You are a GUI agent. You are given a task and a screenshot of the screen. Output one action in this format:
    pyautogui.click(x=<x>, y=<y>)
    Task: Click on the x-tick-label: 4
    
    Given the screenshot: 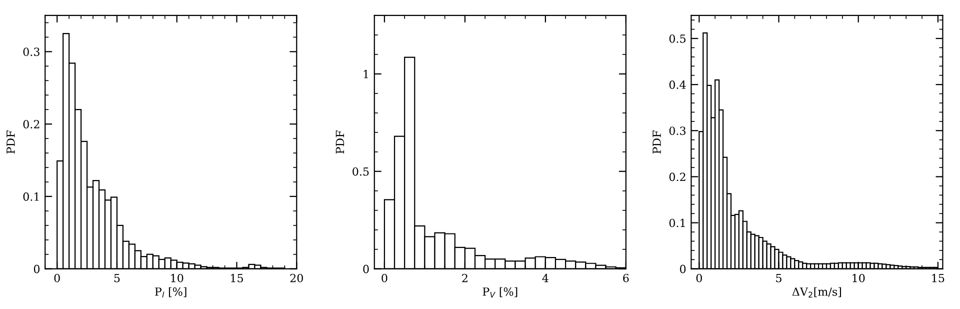 What is the action you would take?
    pyautogui.click(x=545, y=278)
    